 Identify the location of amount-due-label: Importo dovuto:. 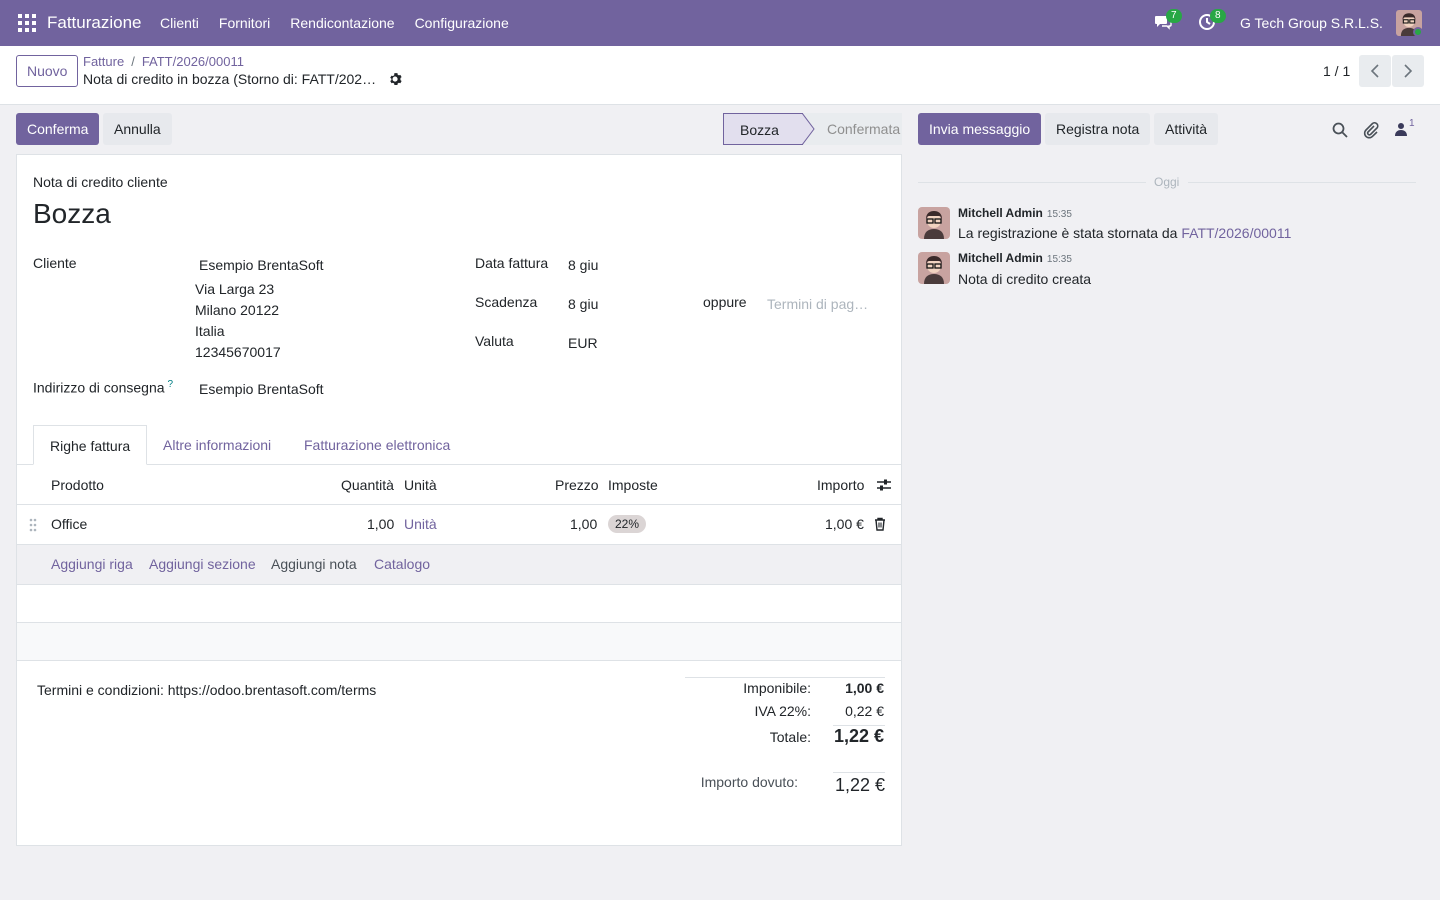
(749, 782).